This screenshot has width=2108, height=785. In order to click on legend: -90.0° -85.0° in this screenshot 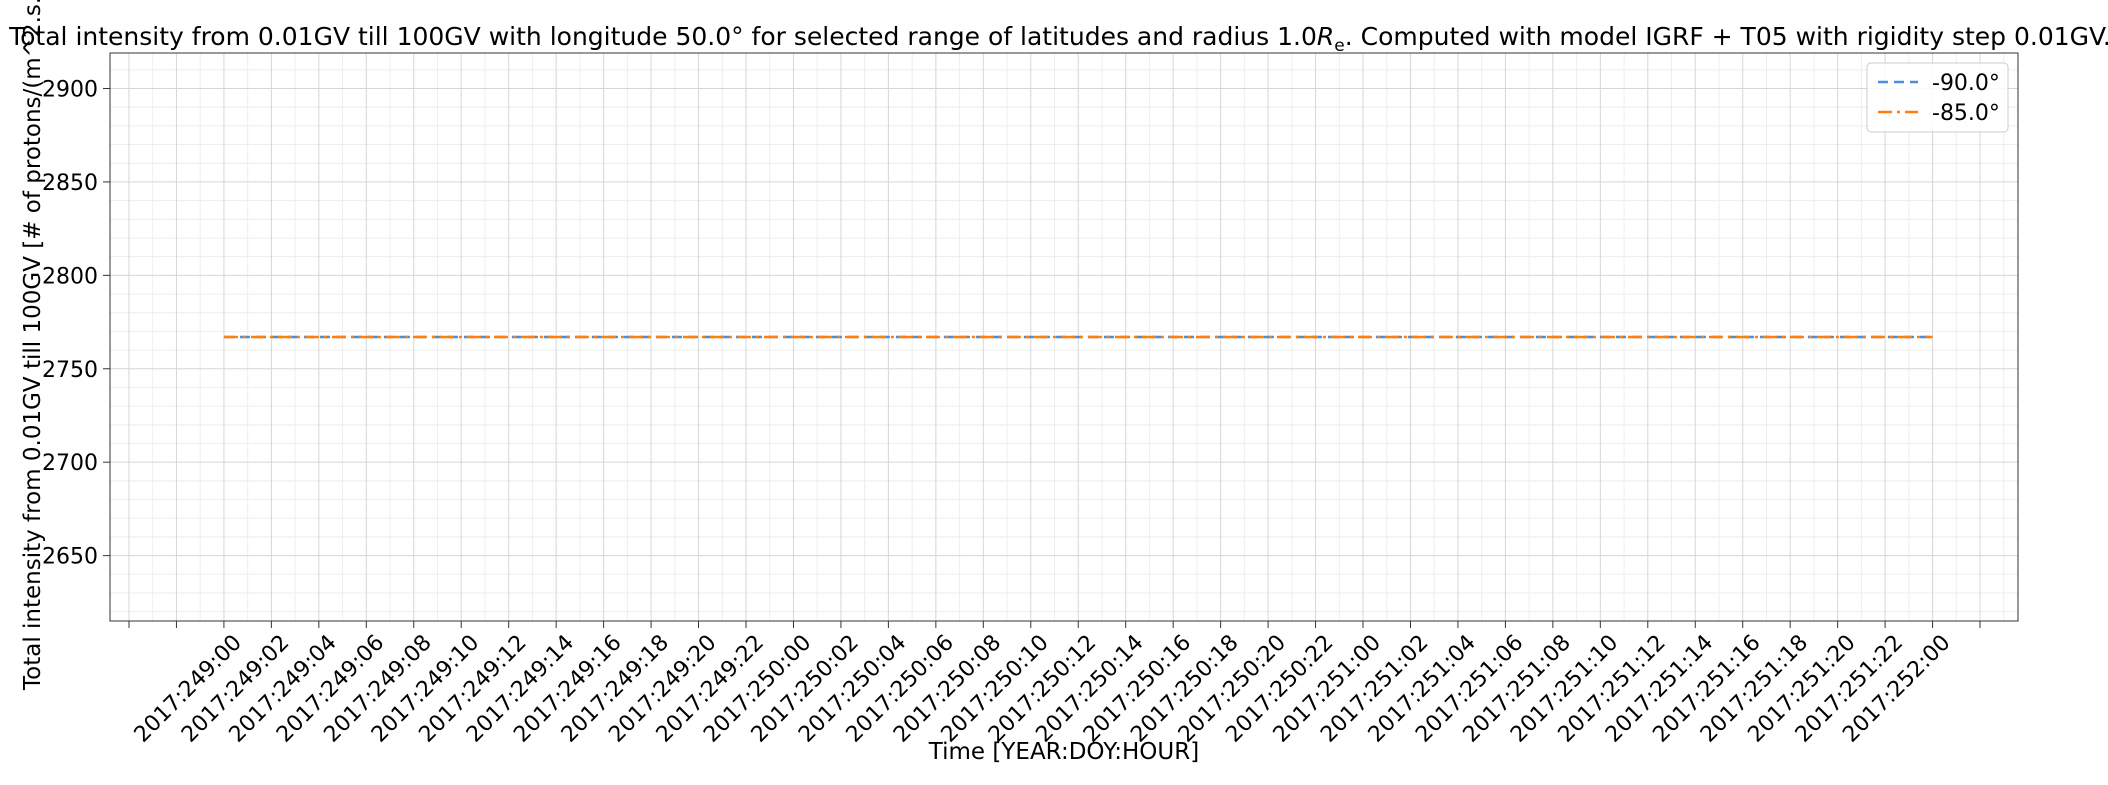, I will do `click(1937, 97)`.